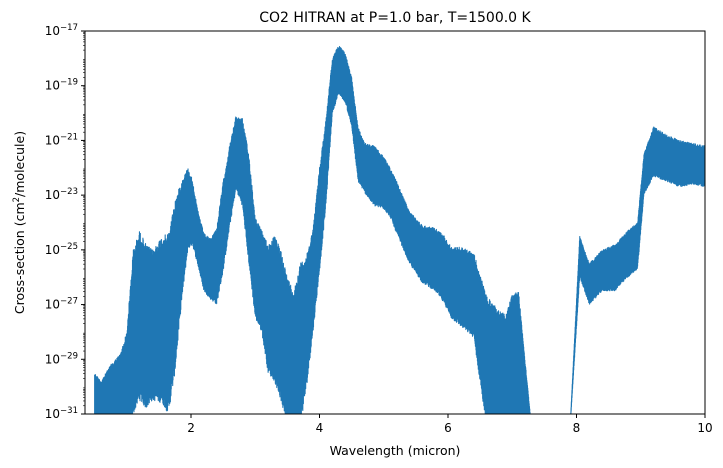  I want to click on y-axis-label: Cross-section (cm2/molecule), so click(19, 222).